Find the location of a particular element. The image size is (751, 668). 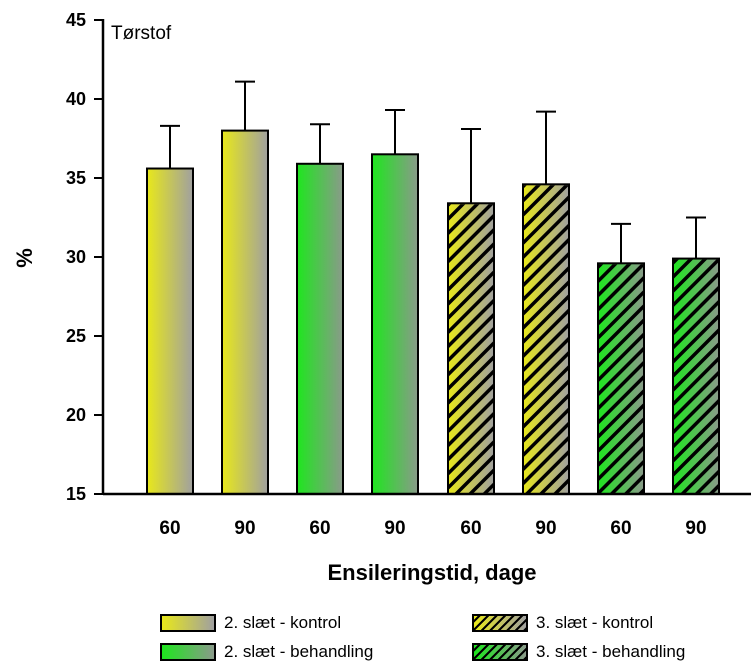

y-tick-label: 35 is located at coordinates (76, 178).